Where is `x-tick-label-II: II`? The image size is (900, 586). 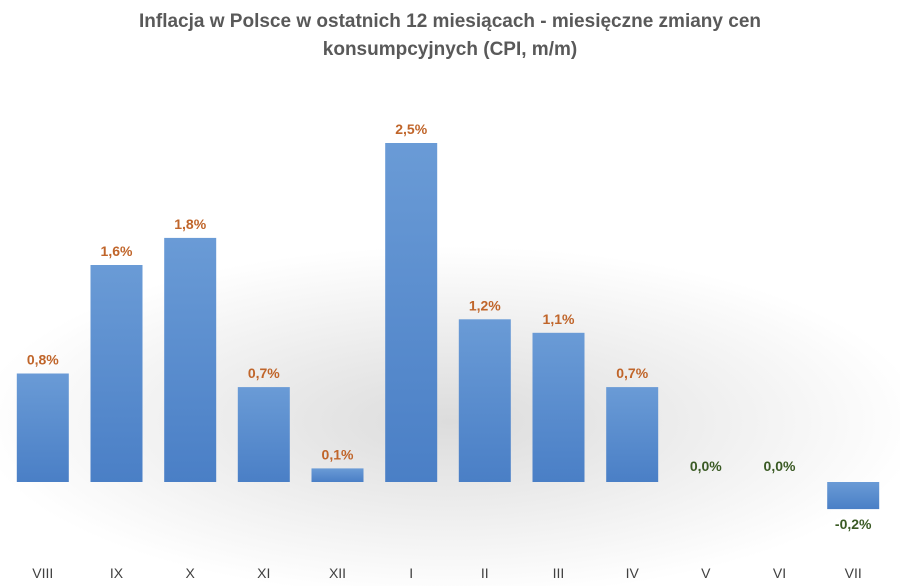
x-tick-label-II: II is located at coordinates (485, 573).